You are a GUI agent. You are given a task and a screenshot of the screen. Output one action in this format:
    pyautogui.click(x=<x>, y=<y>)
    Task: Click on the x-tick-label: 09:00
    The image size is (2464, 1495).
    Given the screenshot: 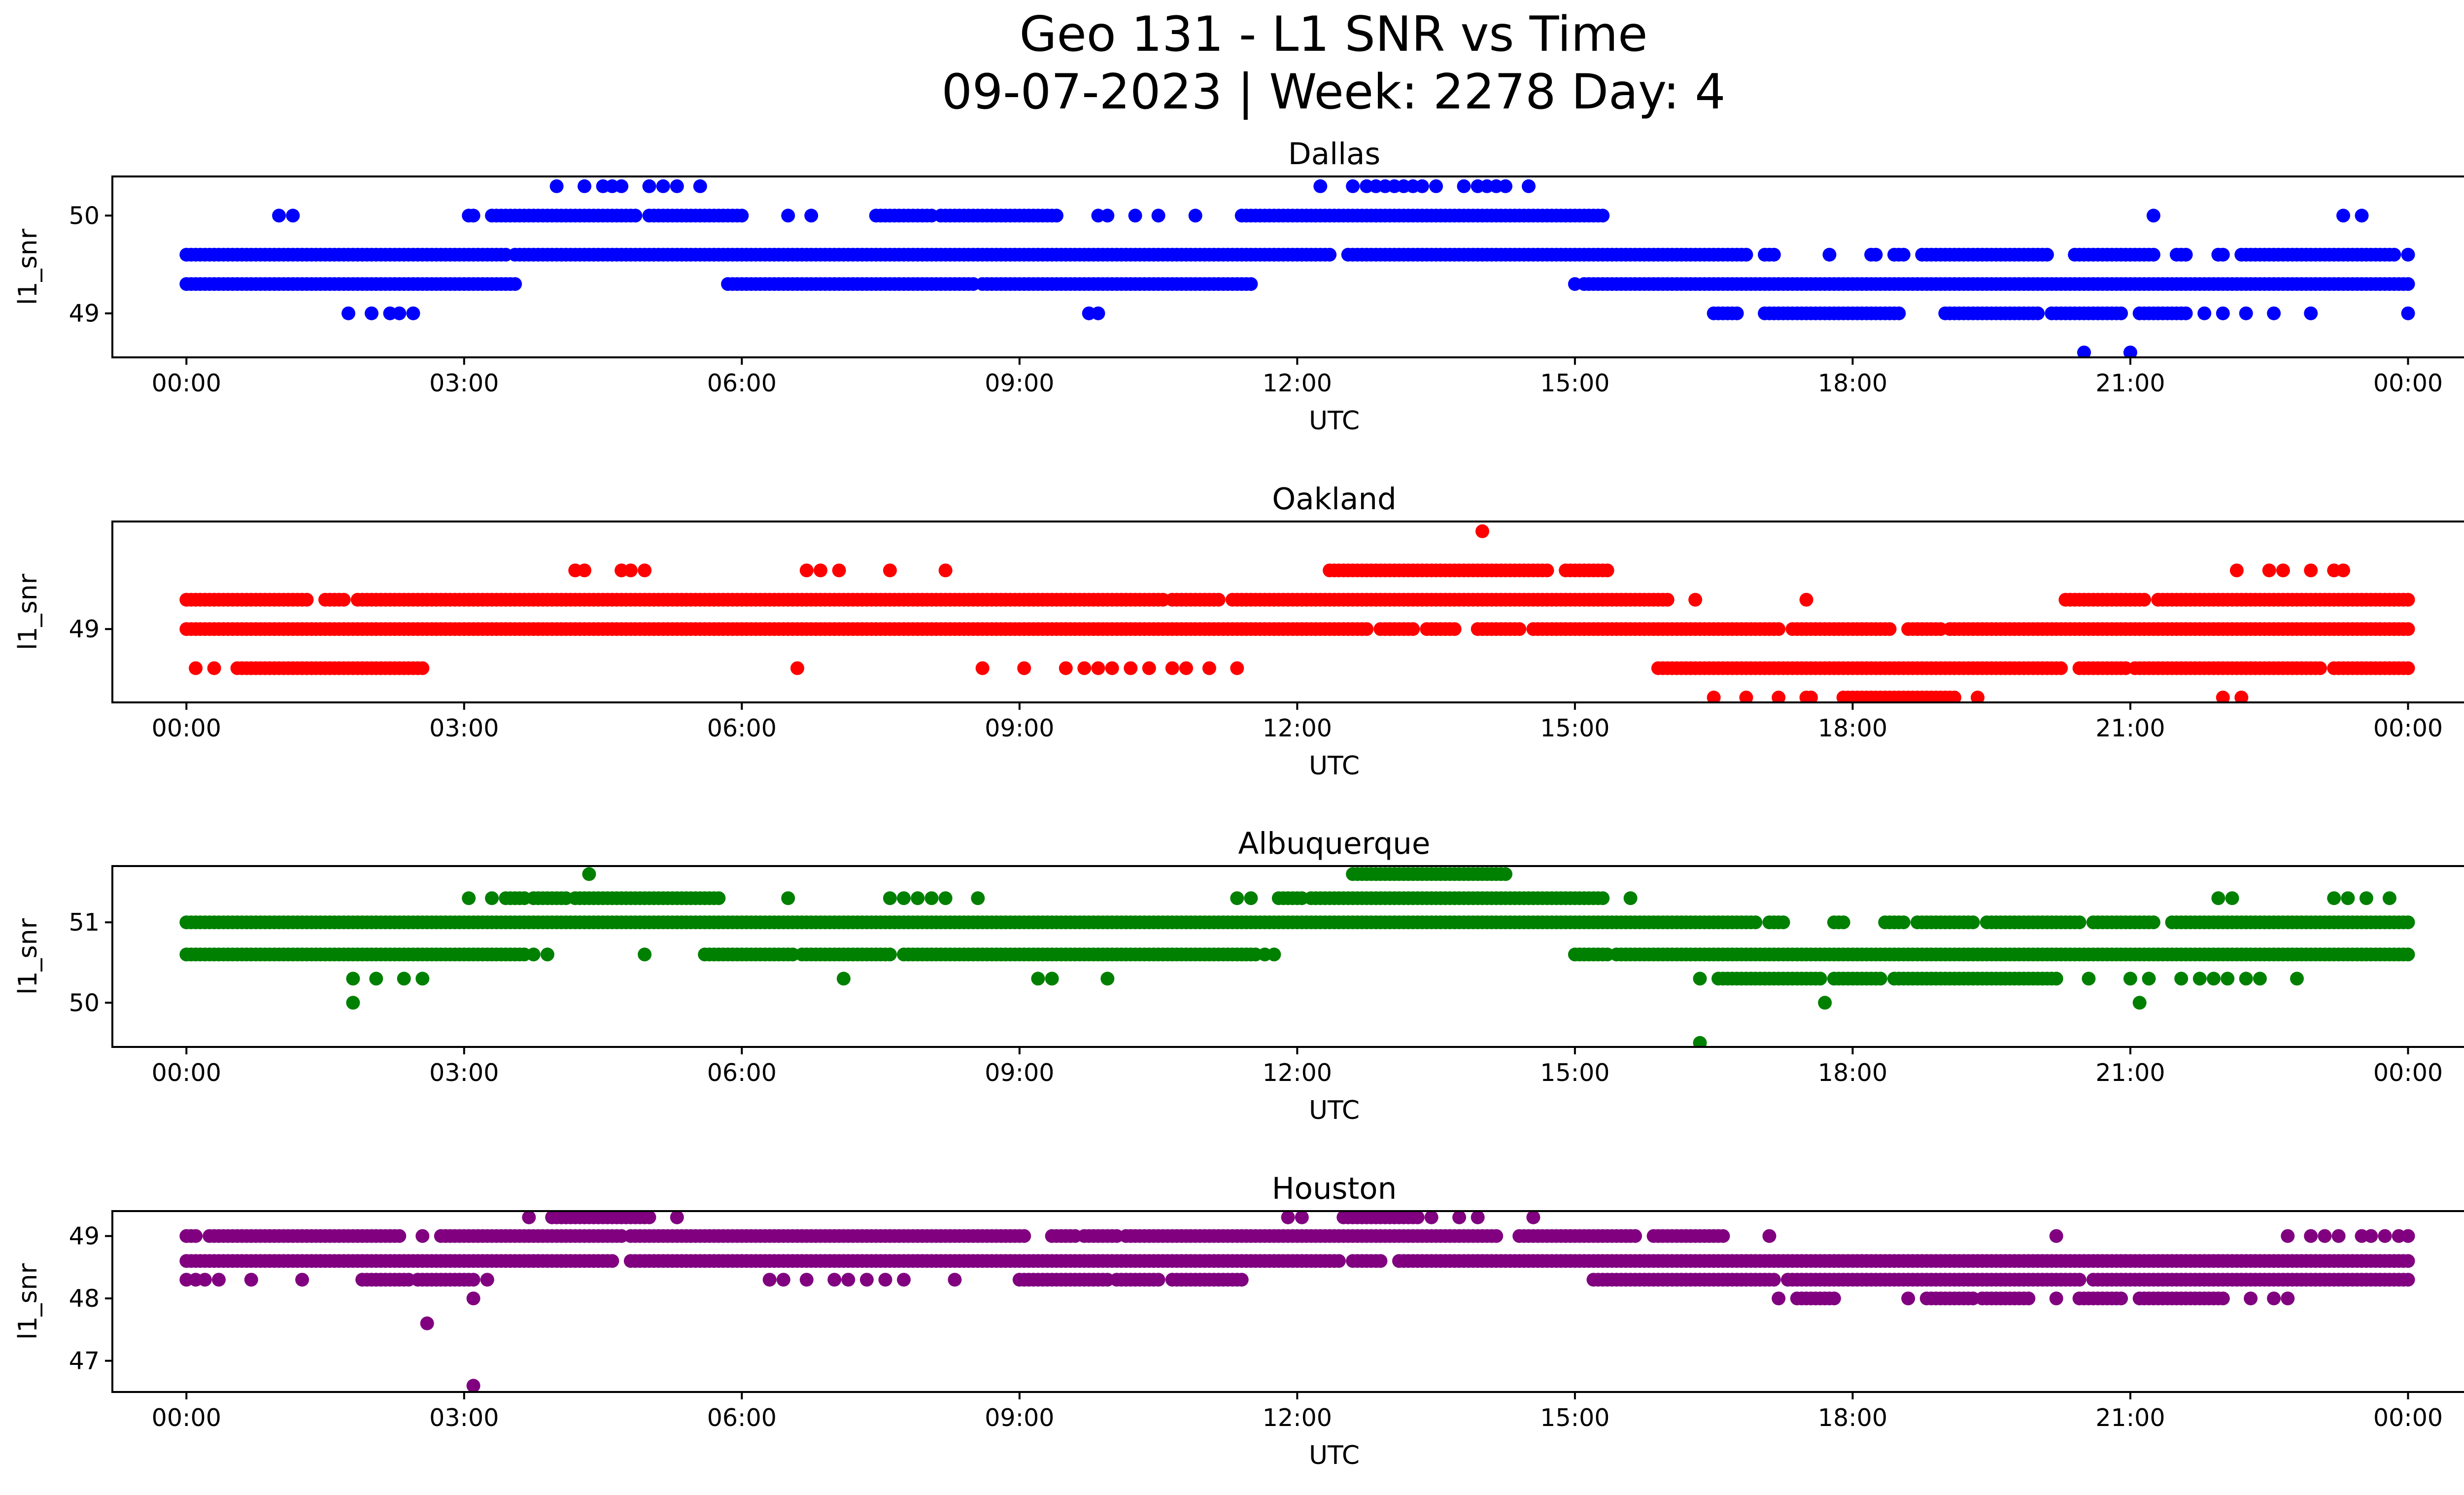 What is the action you would take?
    pyautogui.click(x=1019, y=1073)
    